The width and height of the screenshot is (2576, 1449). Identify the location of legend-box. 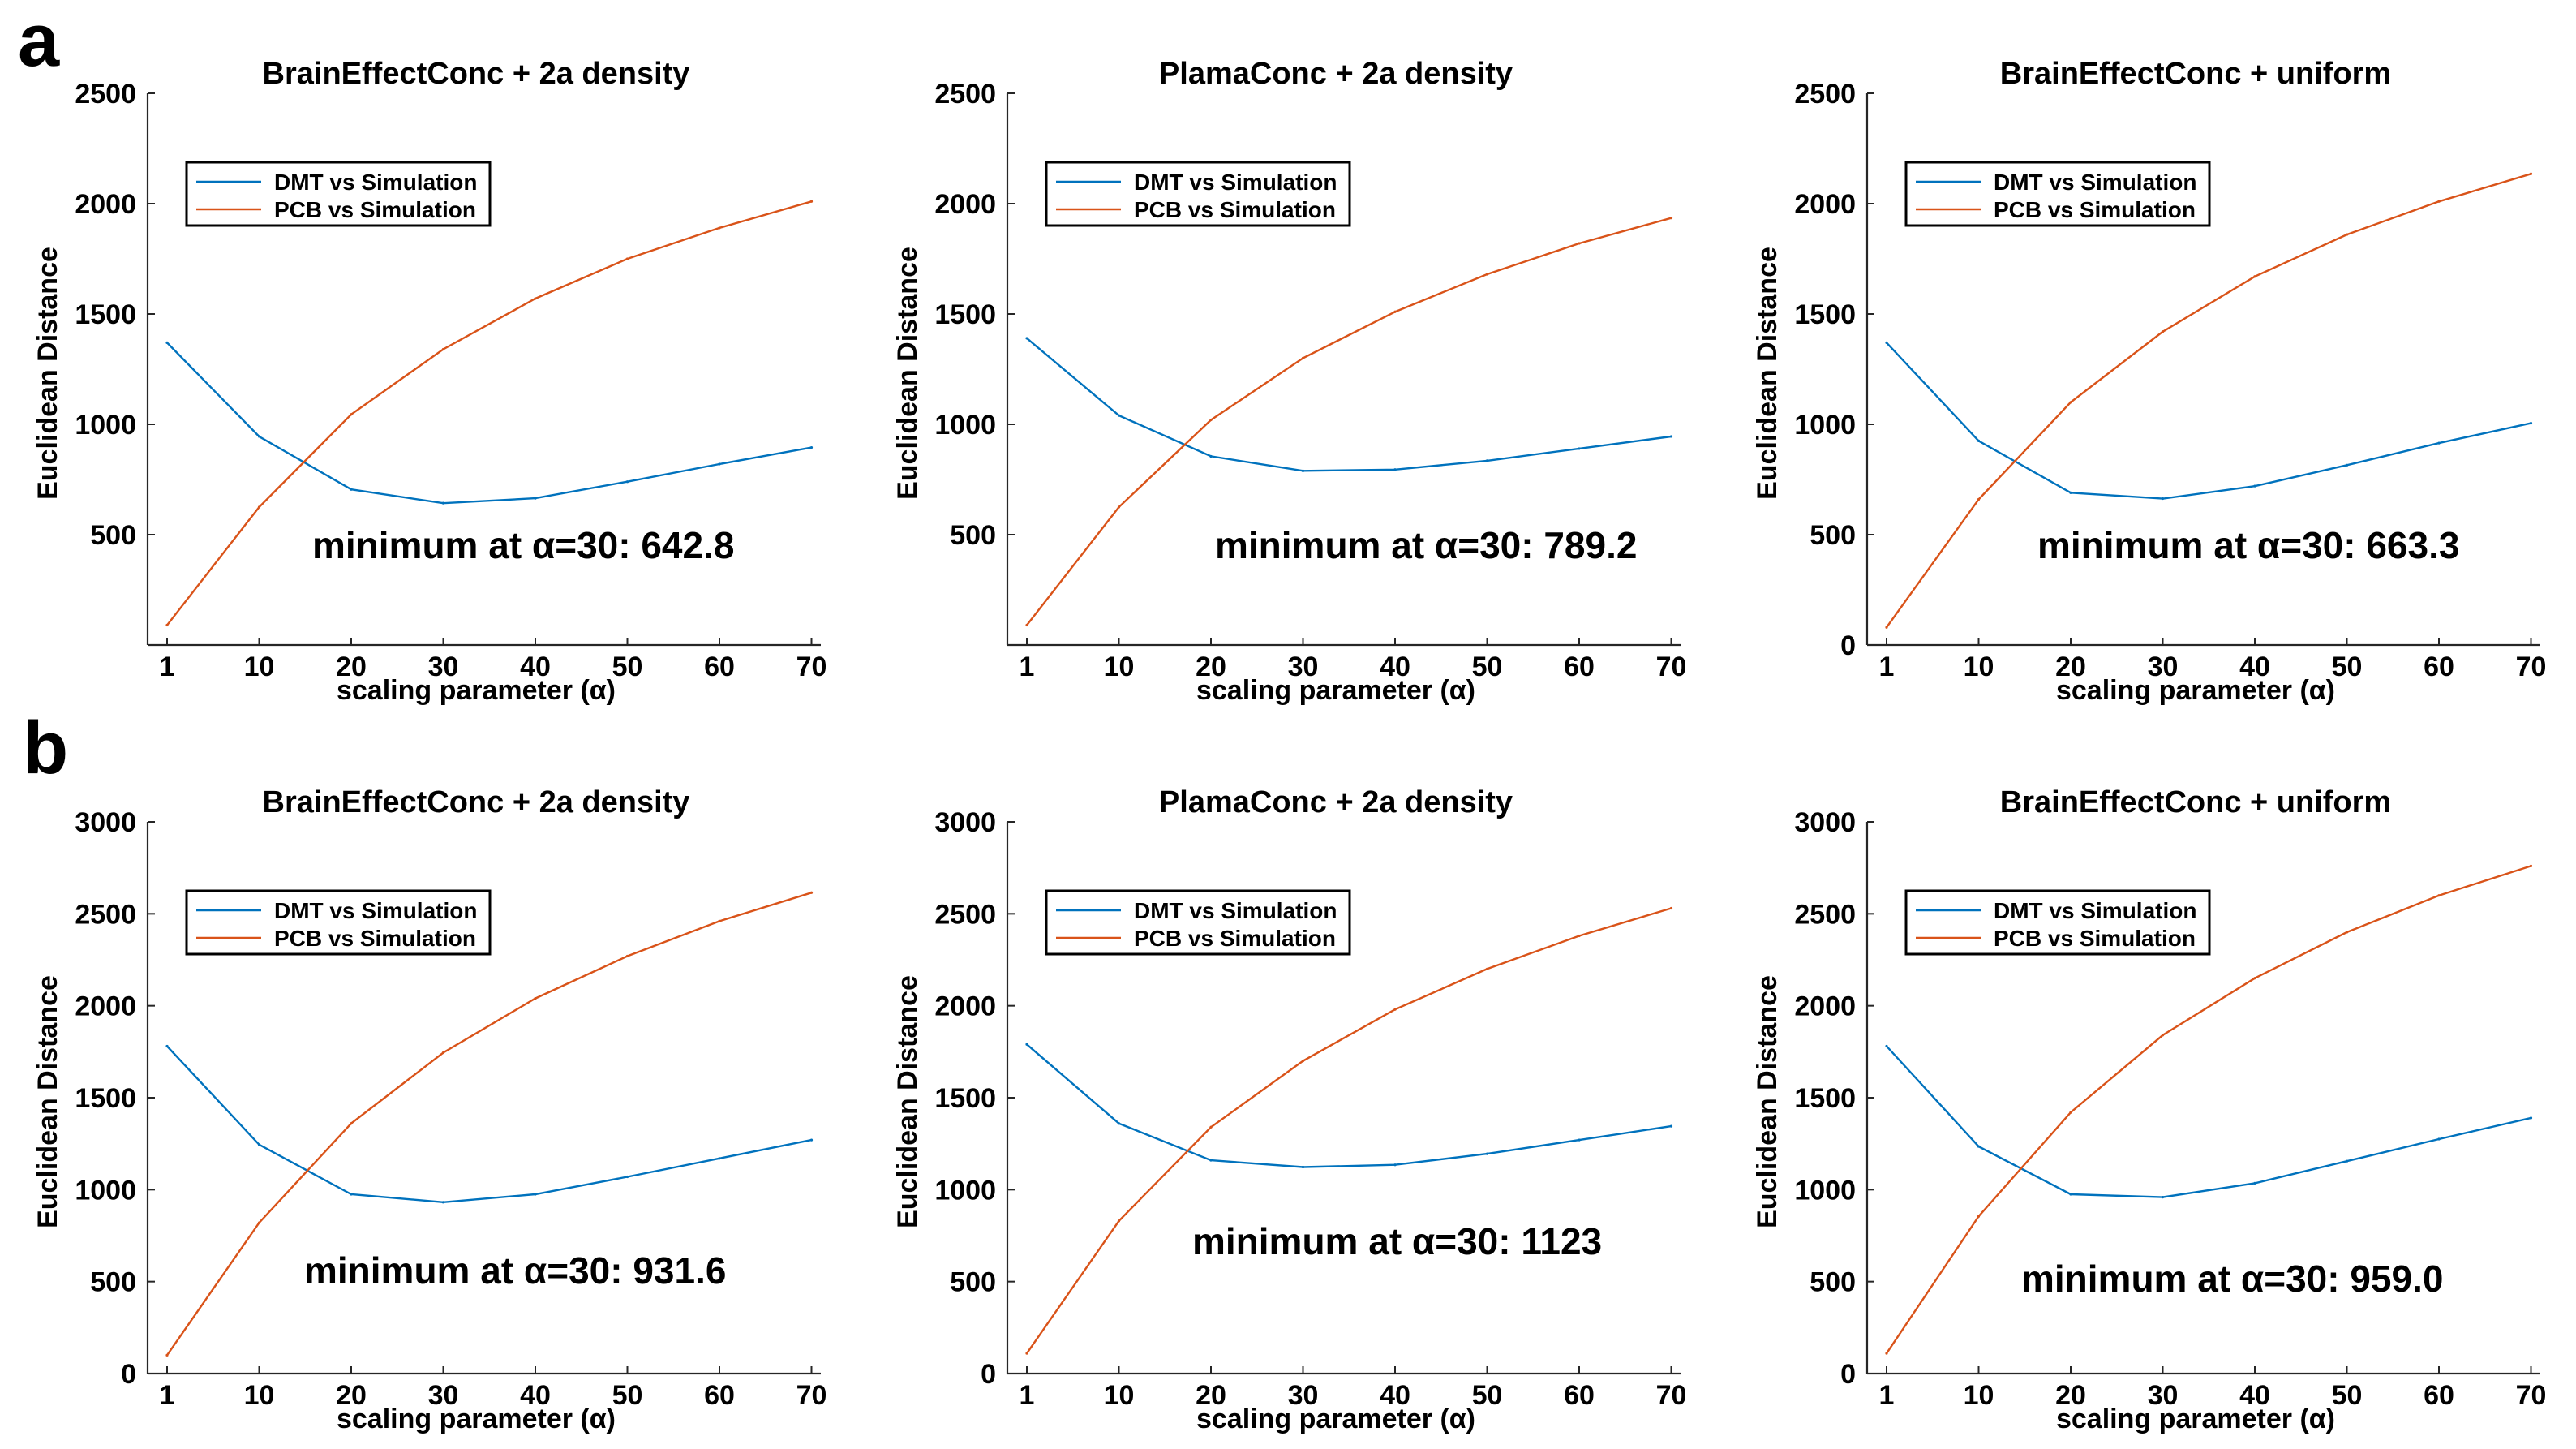
(2057, 923).